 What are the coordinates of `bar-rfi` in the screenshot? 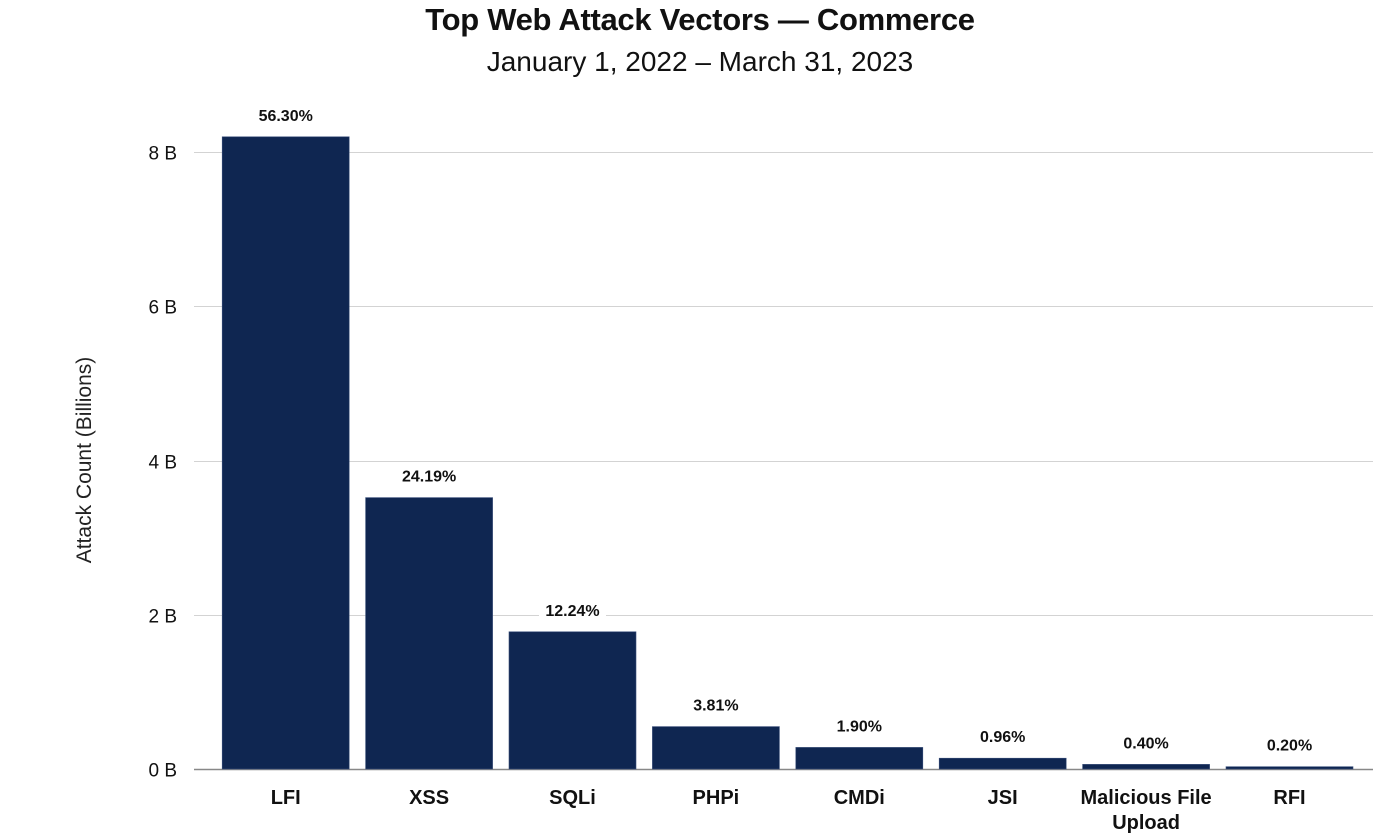 It's located at (1289, 768).